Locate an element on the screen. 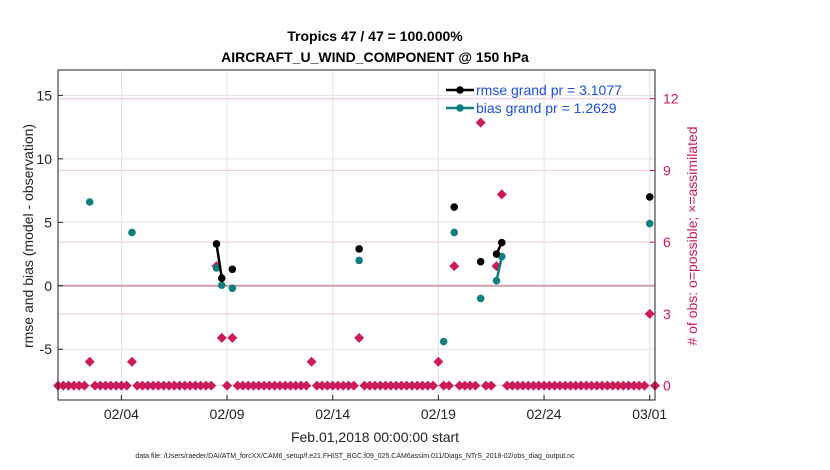 This screenshot has height=470, width=830. x-tick-label: 02/04 is located at coordinates (121, 414).